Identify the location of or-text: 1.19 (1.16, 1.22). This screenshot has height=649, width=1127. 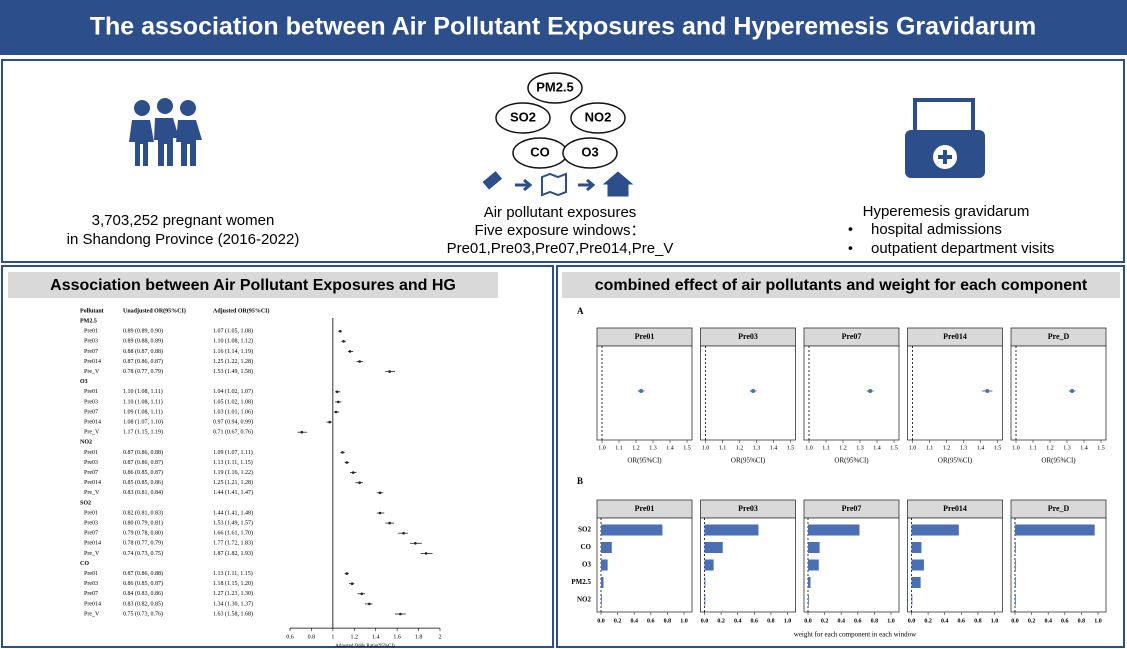
(233, 472).